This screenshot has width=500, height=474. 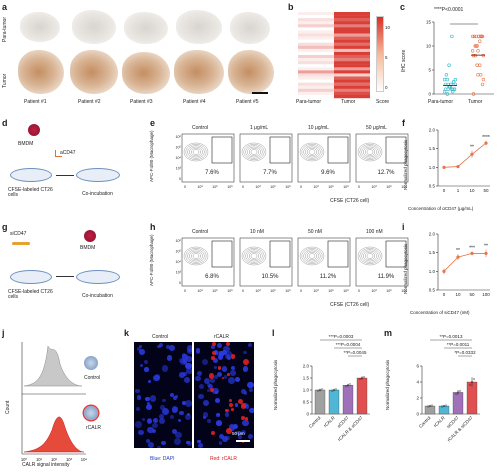 I want to click on fluorescence-scale-label: 50 μm, so click(x=238, y=433).